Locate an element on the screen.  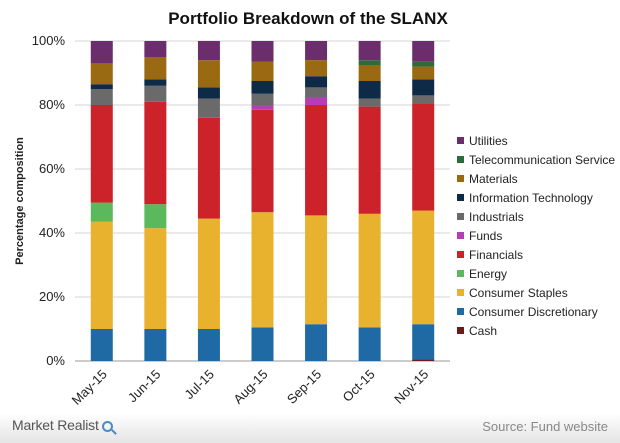
legend-label: Energy is located at coordinates (488, 274).